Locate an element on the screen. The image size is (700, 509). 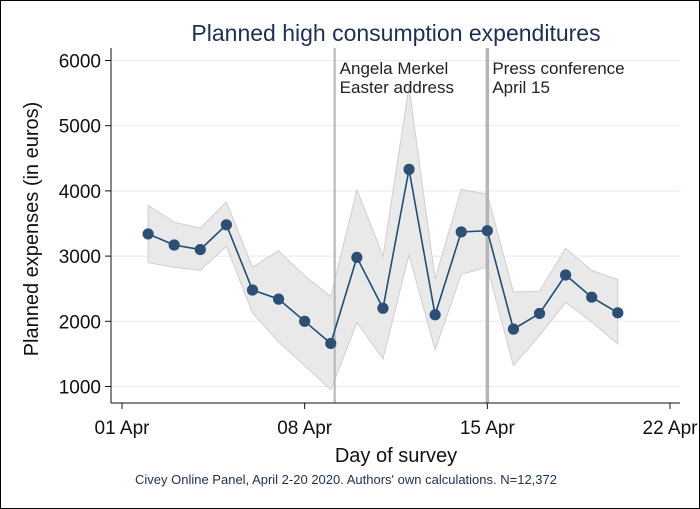
x-axis-label: Day of survey is located at coordinates (396, 456).